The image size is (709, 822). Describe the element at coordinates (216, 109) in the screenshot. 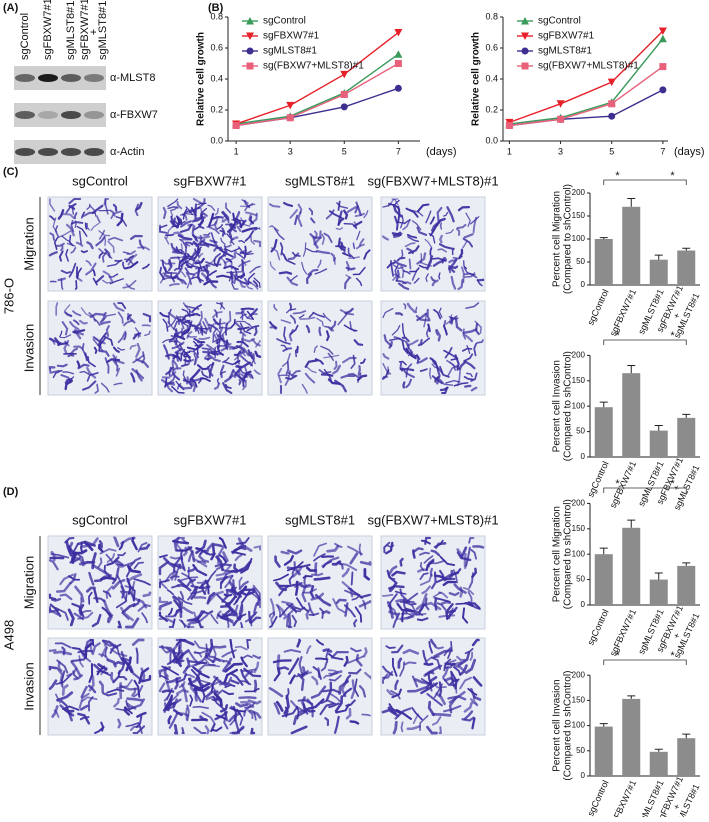

I see `y-tick-label: 0.2` at that location.